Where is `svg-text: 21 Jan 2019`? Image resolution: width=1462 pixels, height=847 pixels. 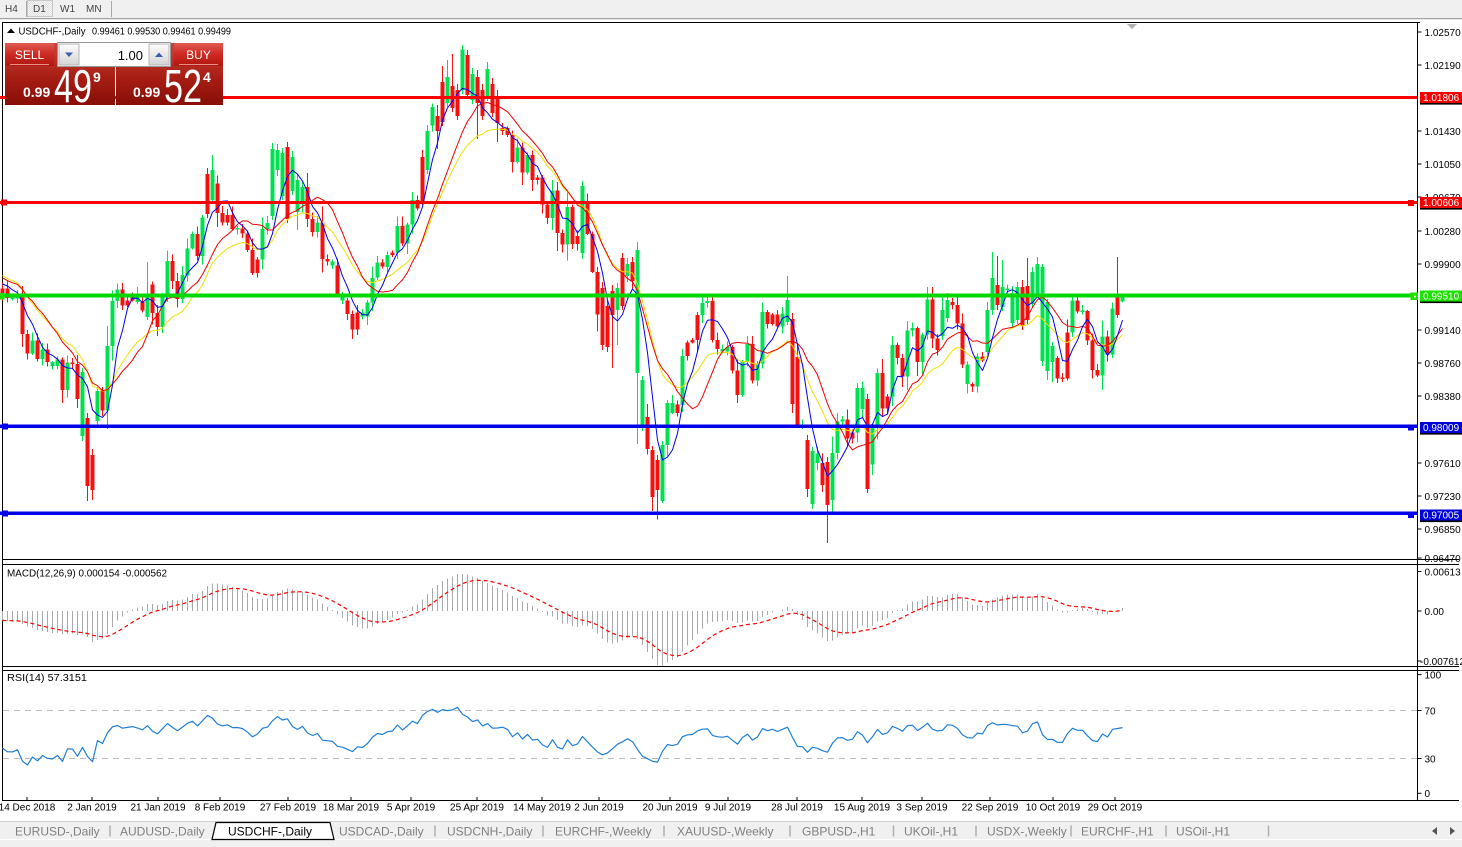
svg-text: 21 Jan 2019 is located at coordinates (157, 808).